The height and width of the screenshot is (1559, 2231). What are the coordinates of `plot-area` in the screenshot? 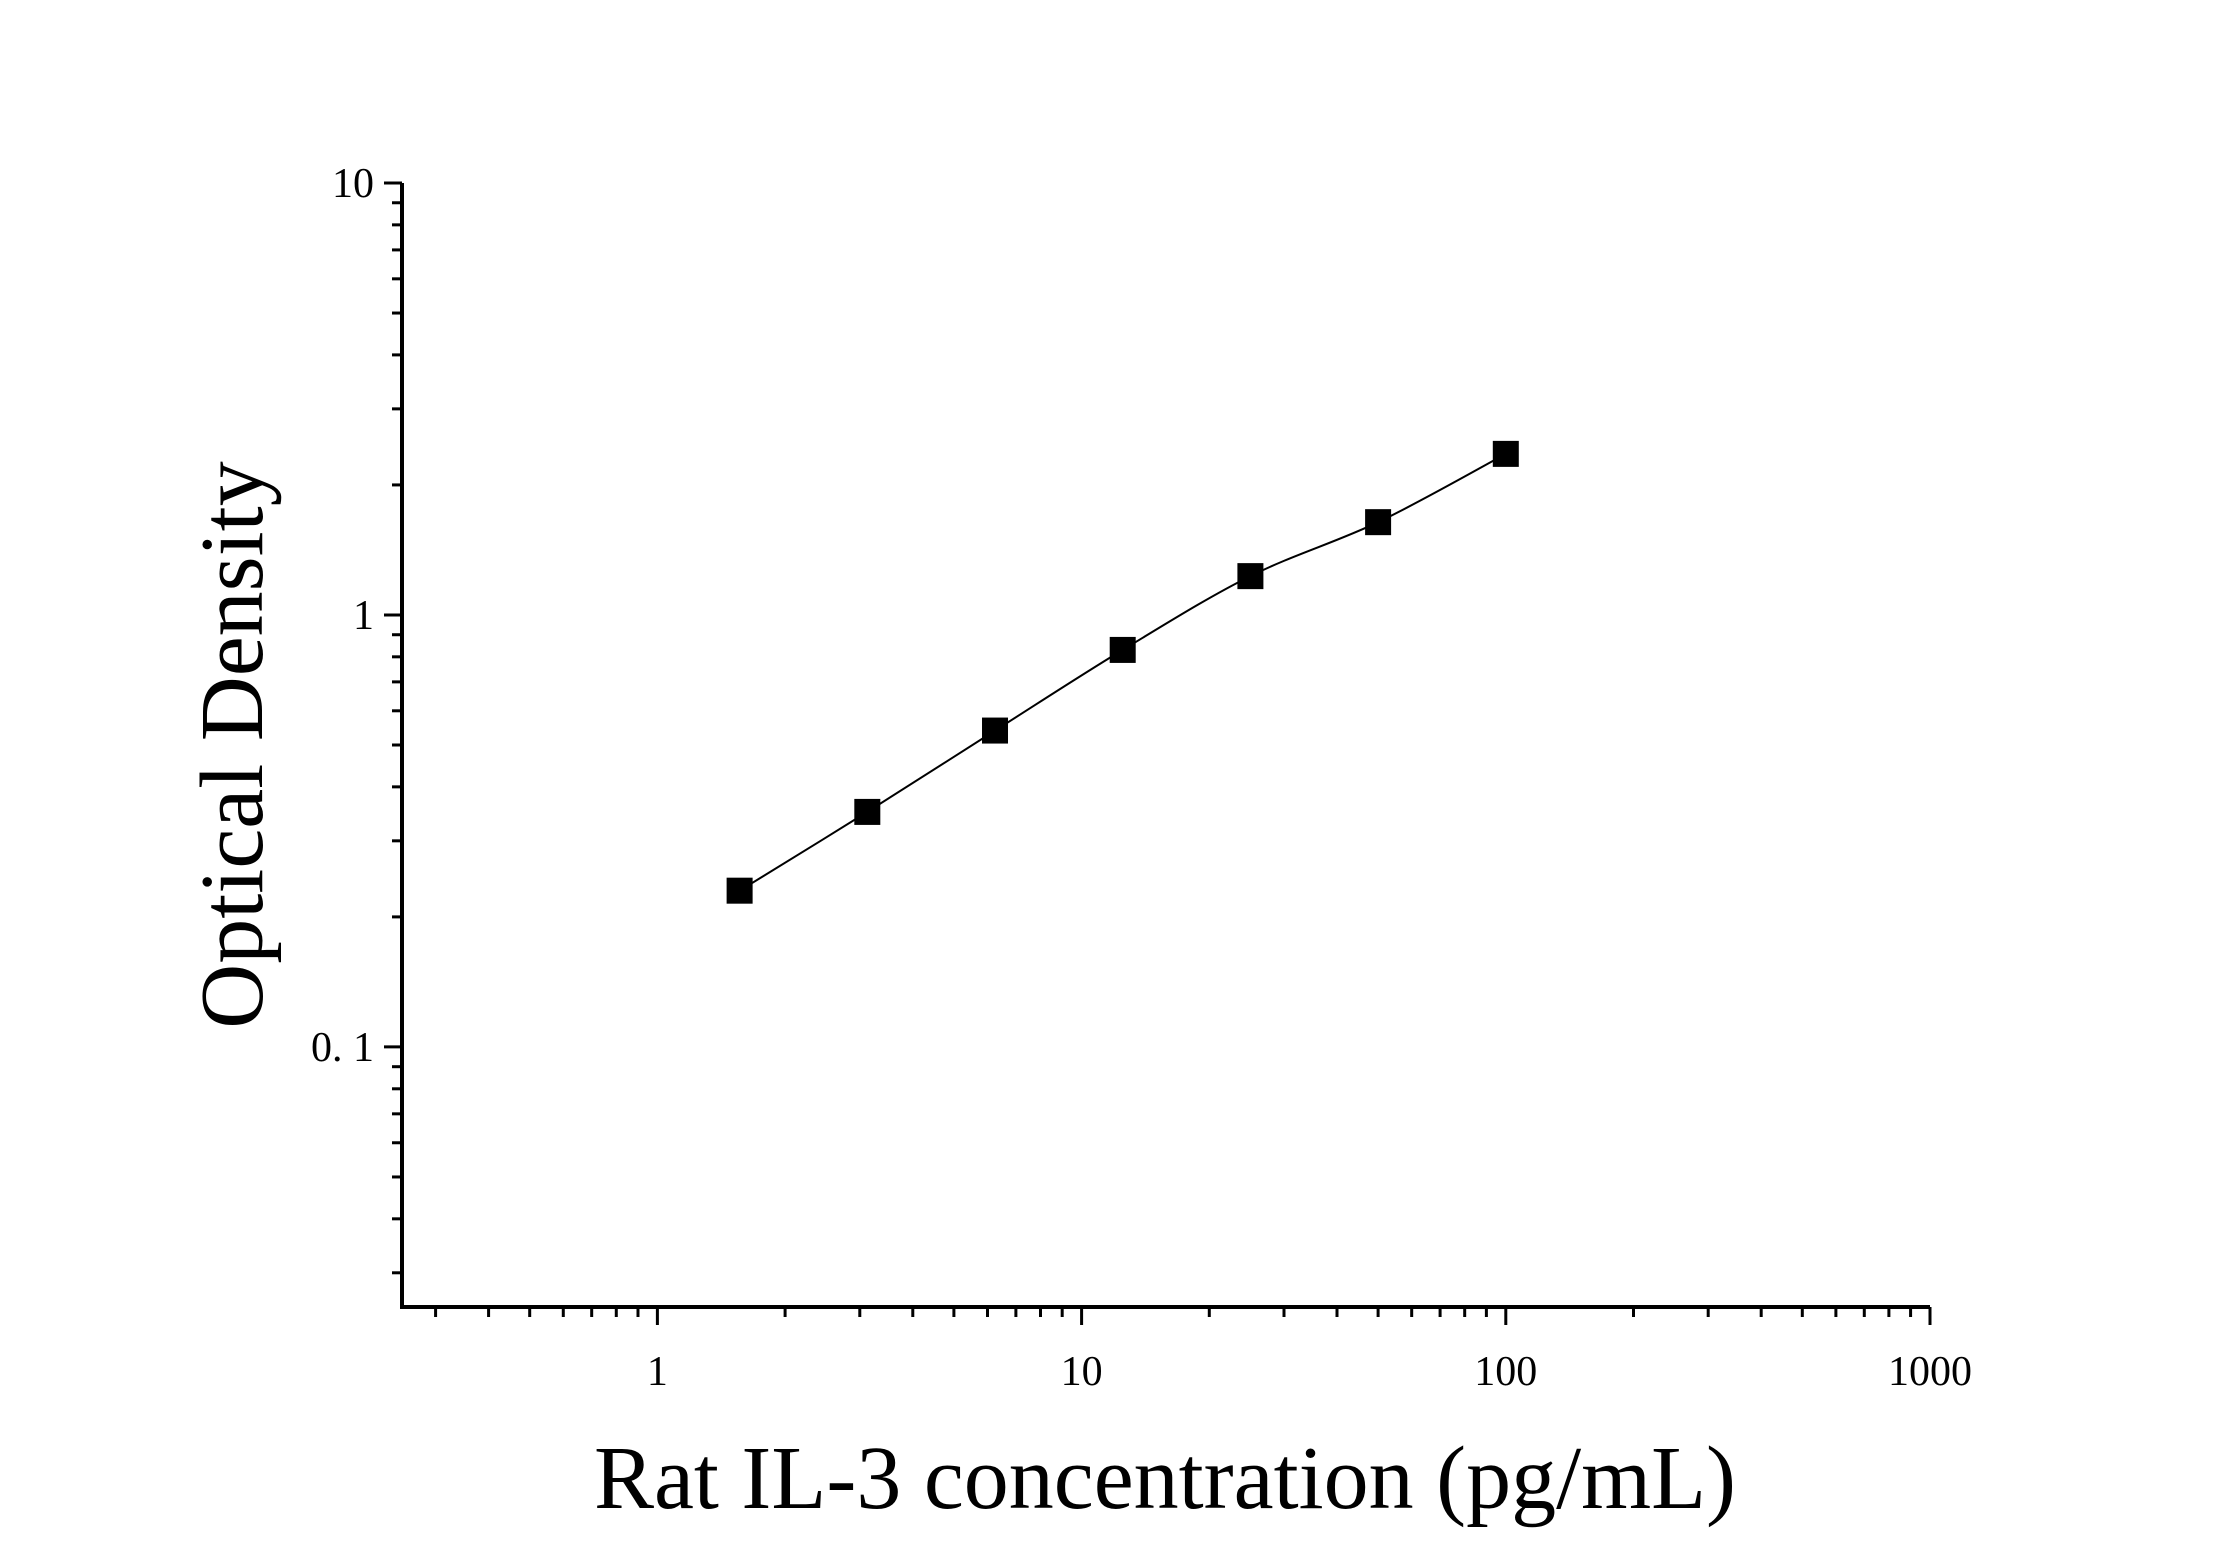 It's located at (1122, 672).